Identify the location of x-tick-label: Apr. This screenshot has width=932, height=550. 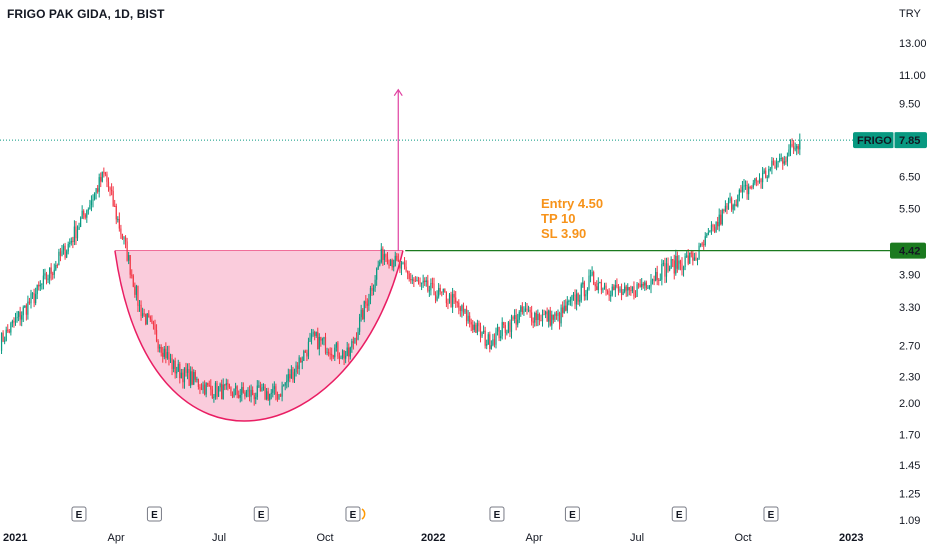
(116, 538).